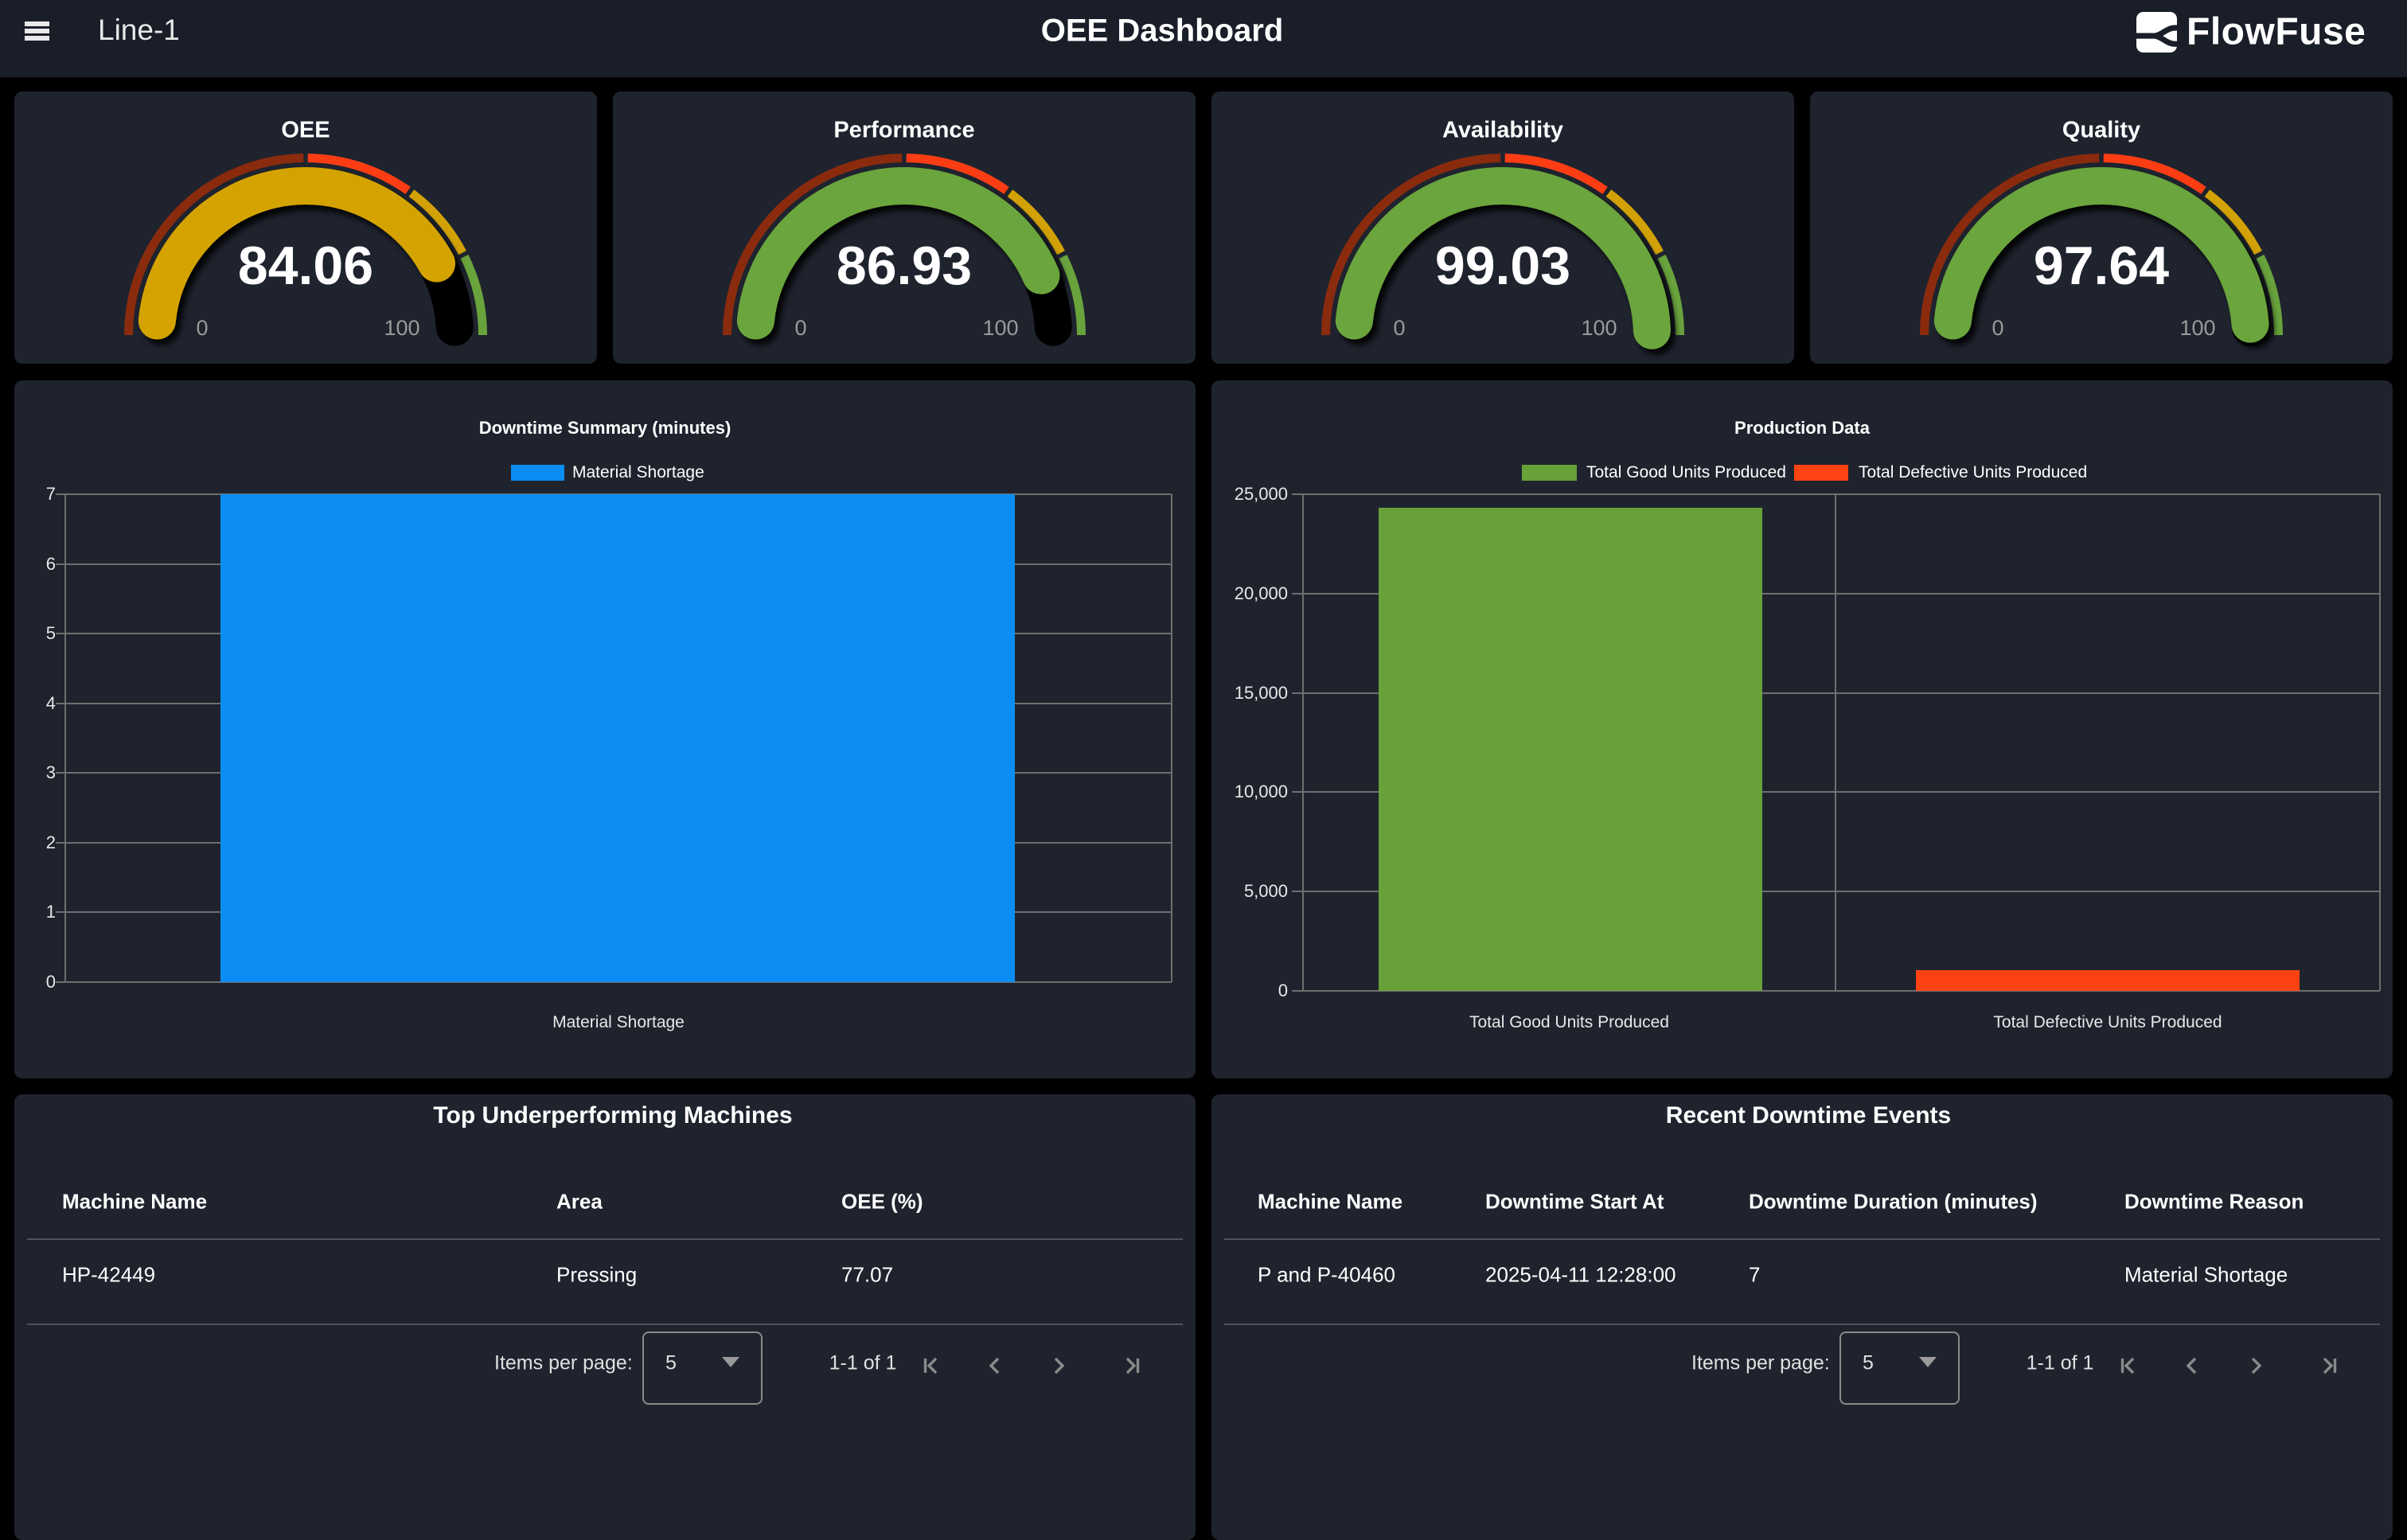 This screenshot has width=2407, height=1540. Describe the element at coordinates (305, 266) in the screenshot. I see `svg-text: 84.06` at that location.